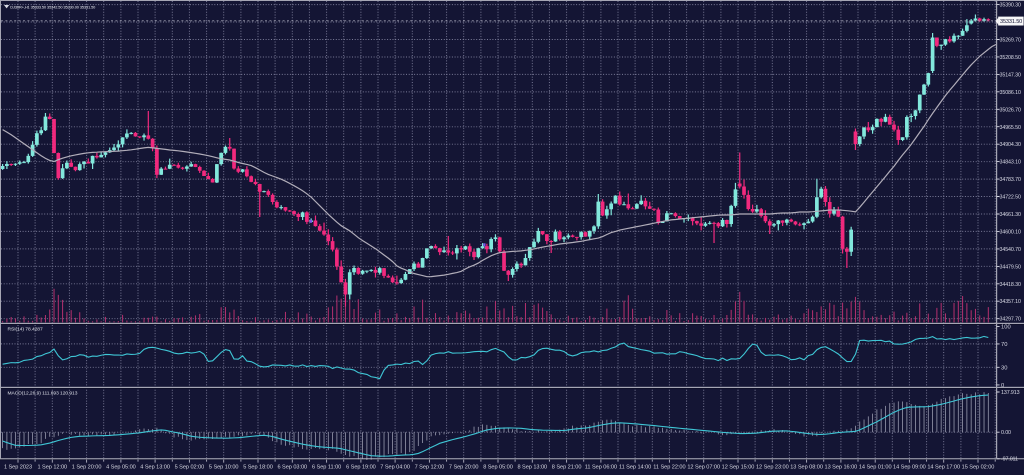 The height and width of the screenshot is (475, 1024). Describe the element at coordinates (1010, 93) in the screenshot. I see `svg-text: 35086.10` at that location.